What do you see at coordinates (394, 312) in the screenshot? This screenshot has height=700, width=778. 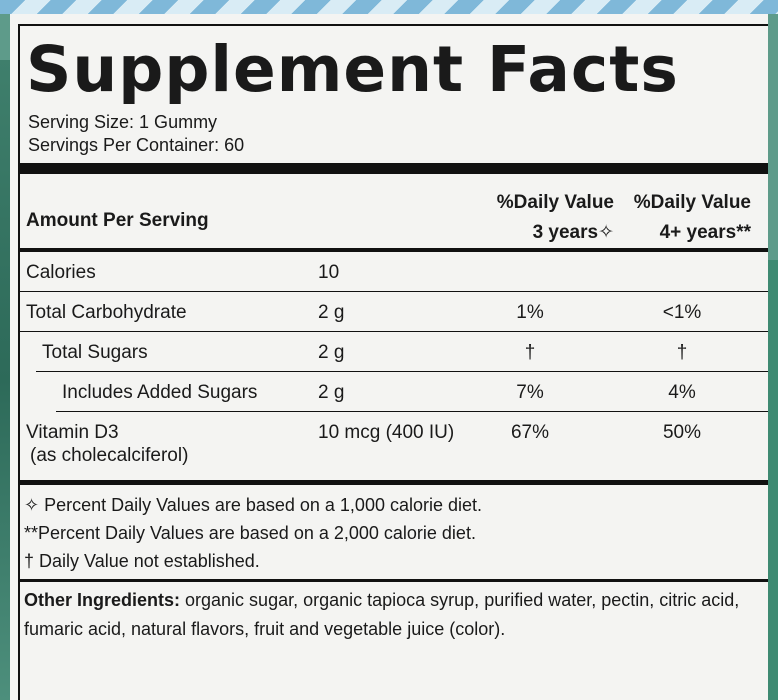 I see `table-row: Total Carbohydrate 2 g 1% <1%` at bounding box center [394, 312].